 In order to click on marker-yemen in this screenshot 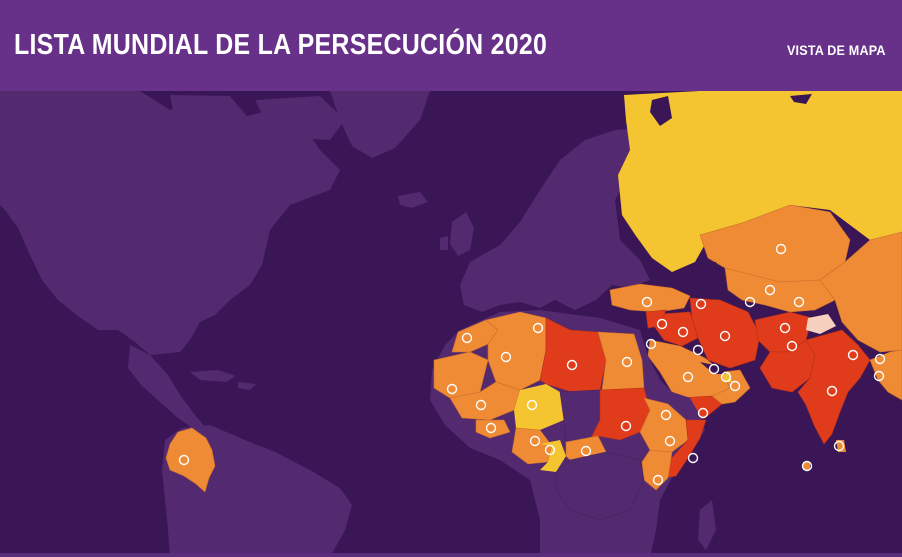, I will do `click(703, 413)`.